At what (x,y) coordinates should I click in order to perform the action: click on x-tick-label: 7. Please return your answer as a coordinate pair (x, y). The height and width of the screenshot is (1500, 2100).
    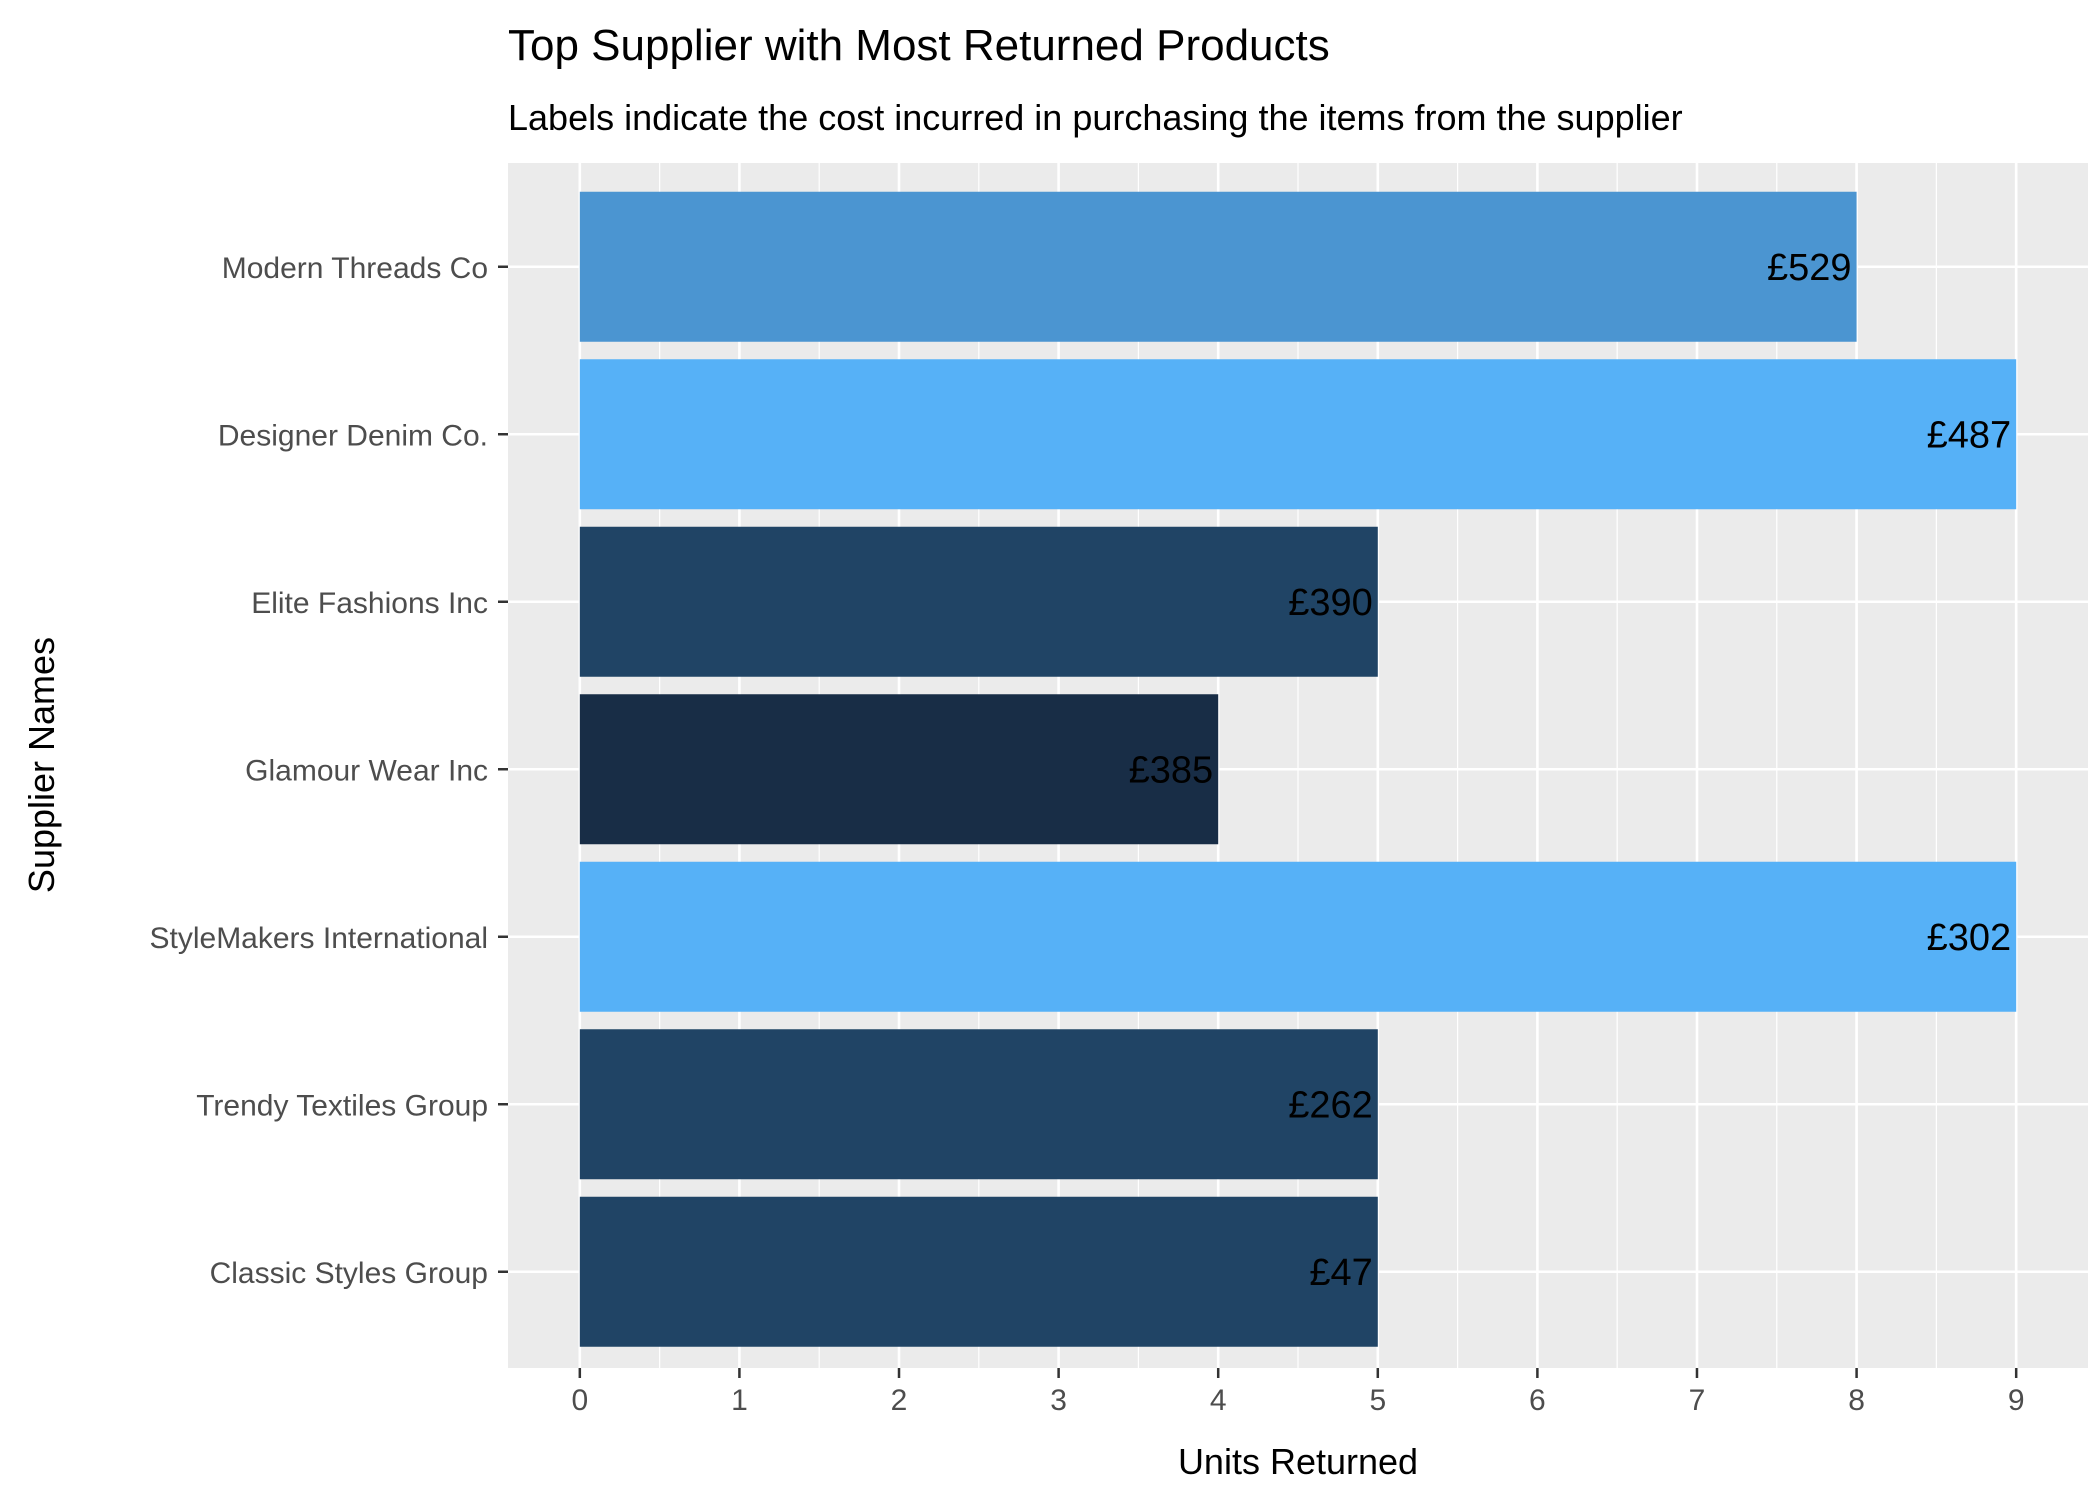
    Looking at the image, I should click on (1697, 1400).